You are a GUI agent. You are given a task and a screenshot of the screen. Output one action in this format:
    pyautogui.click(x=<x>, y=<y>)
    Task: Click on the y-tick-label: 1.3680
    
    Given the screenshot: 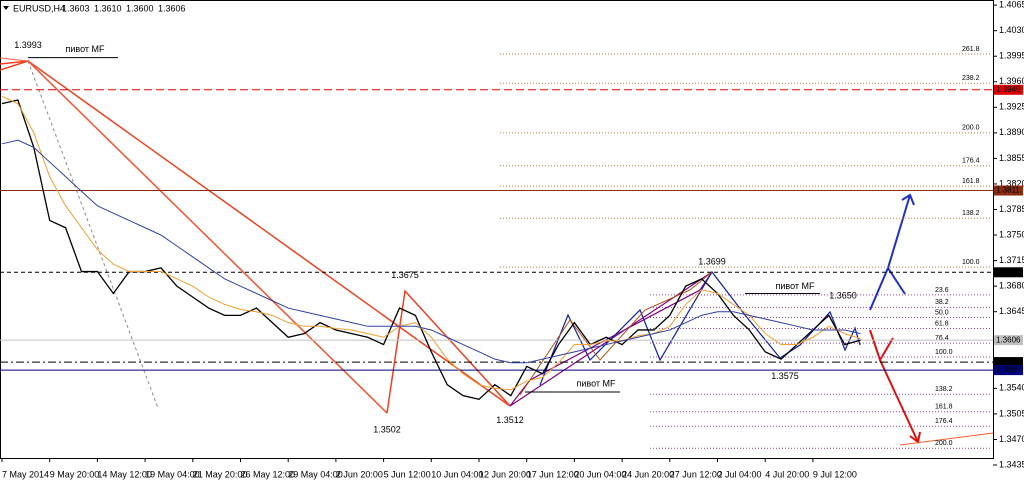 What is the action you would take?
    pyautogui.click(x=1011, y=286)
    